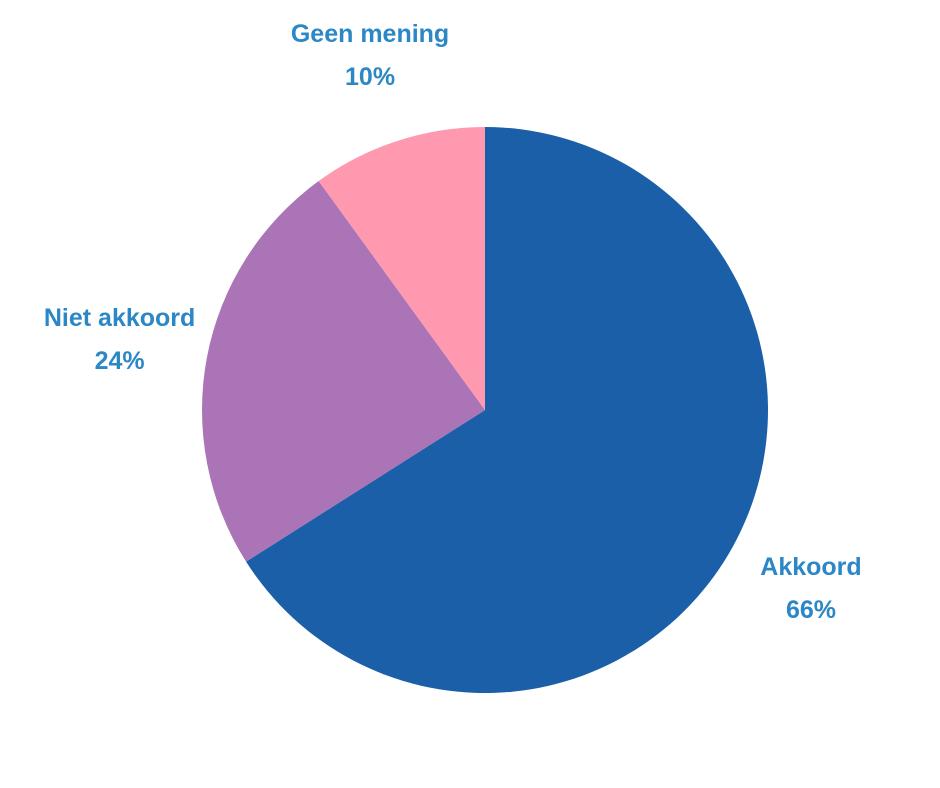  What do you see at coordinates (119, 318) in the screenshot?
I see `slice-label: Niet akkoord` at bounding box center [119, 318].